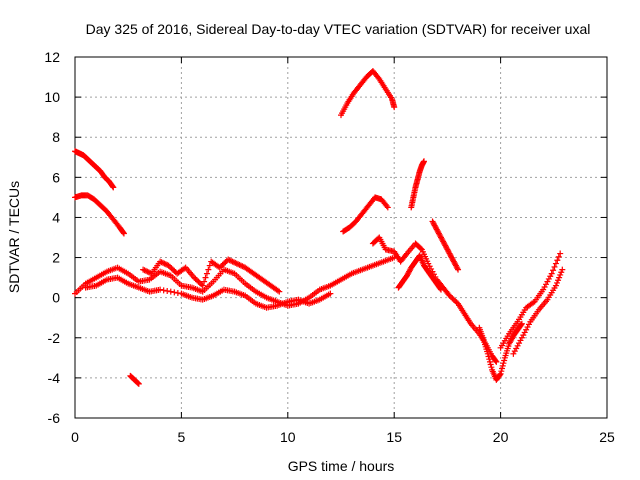  Describe the element at coordinates (14, 237) in the screenshot. I see `y-axis-label: SDTVAR / TECUs` at that location.